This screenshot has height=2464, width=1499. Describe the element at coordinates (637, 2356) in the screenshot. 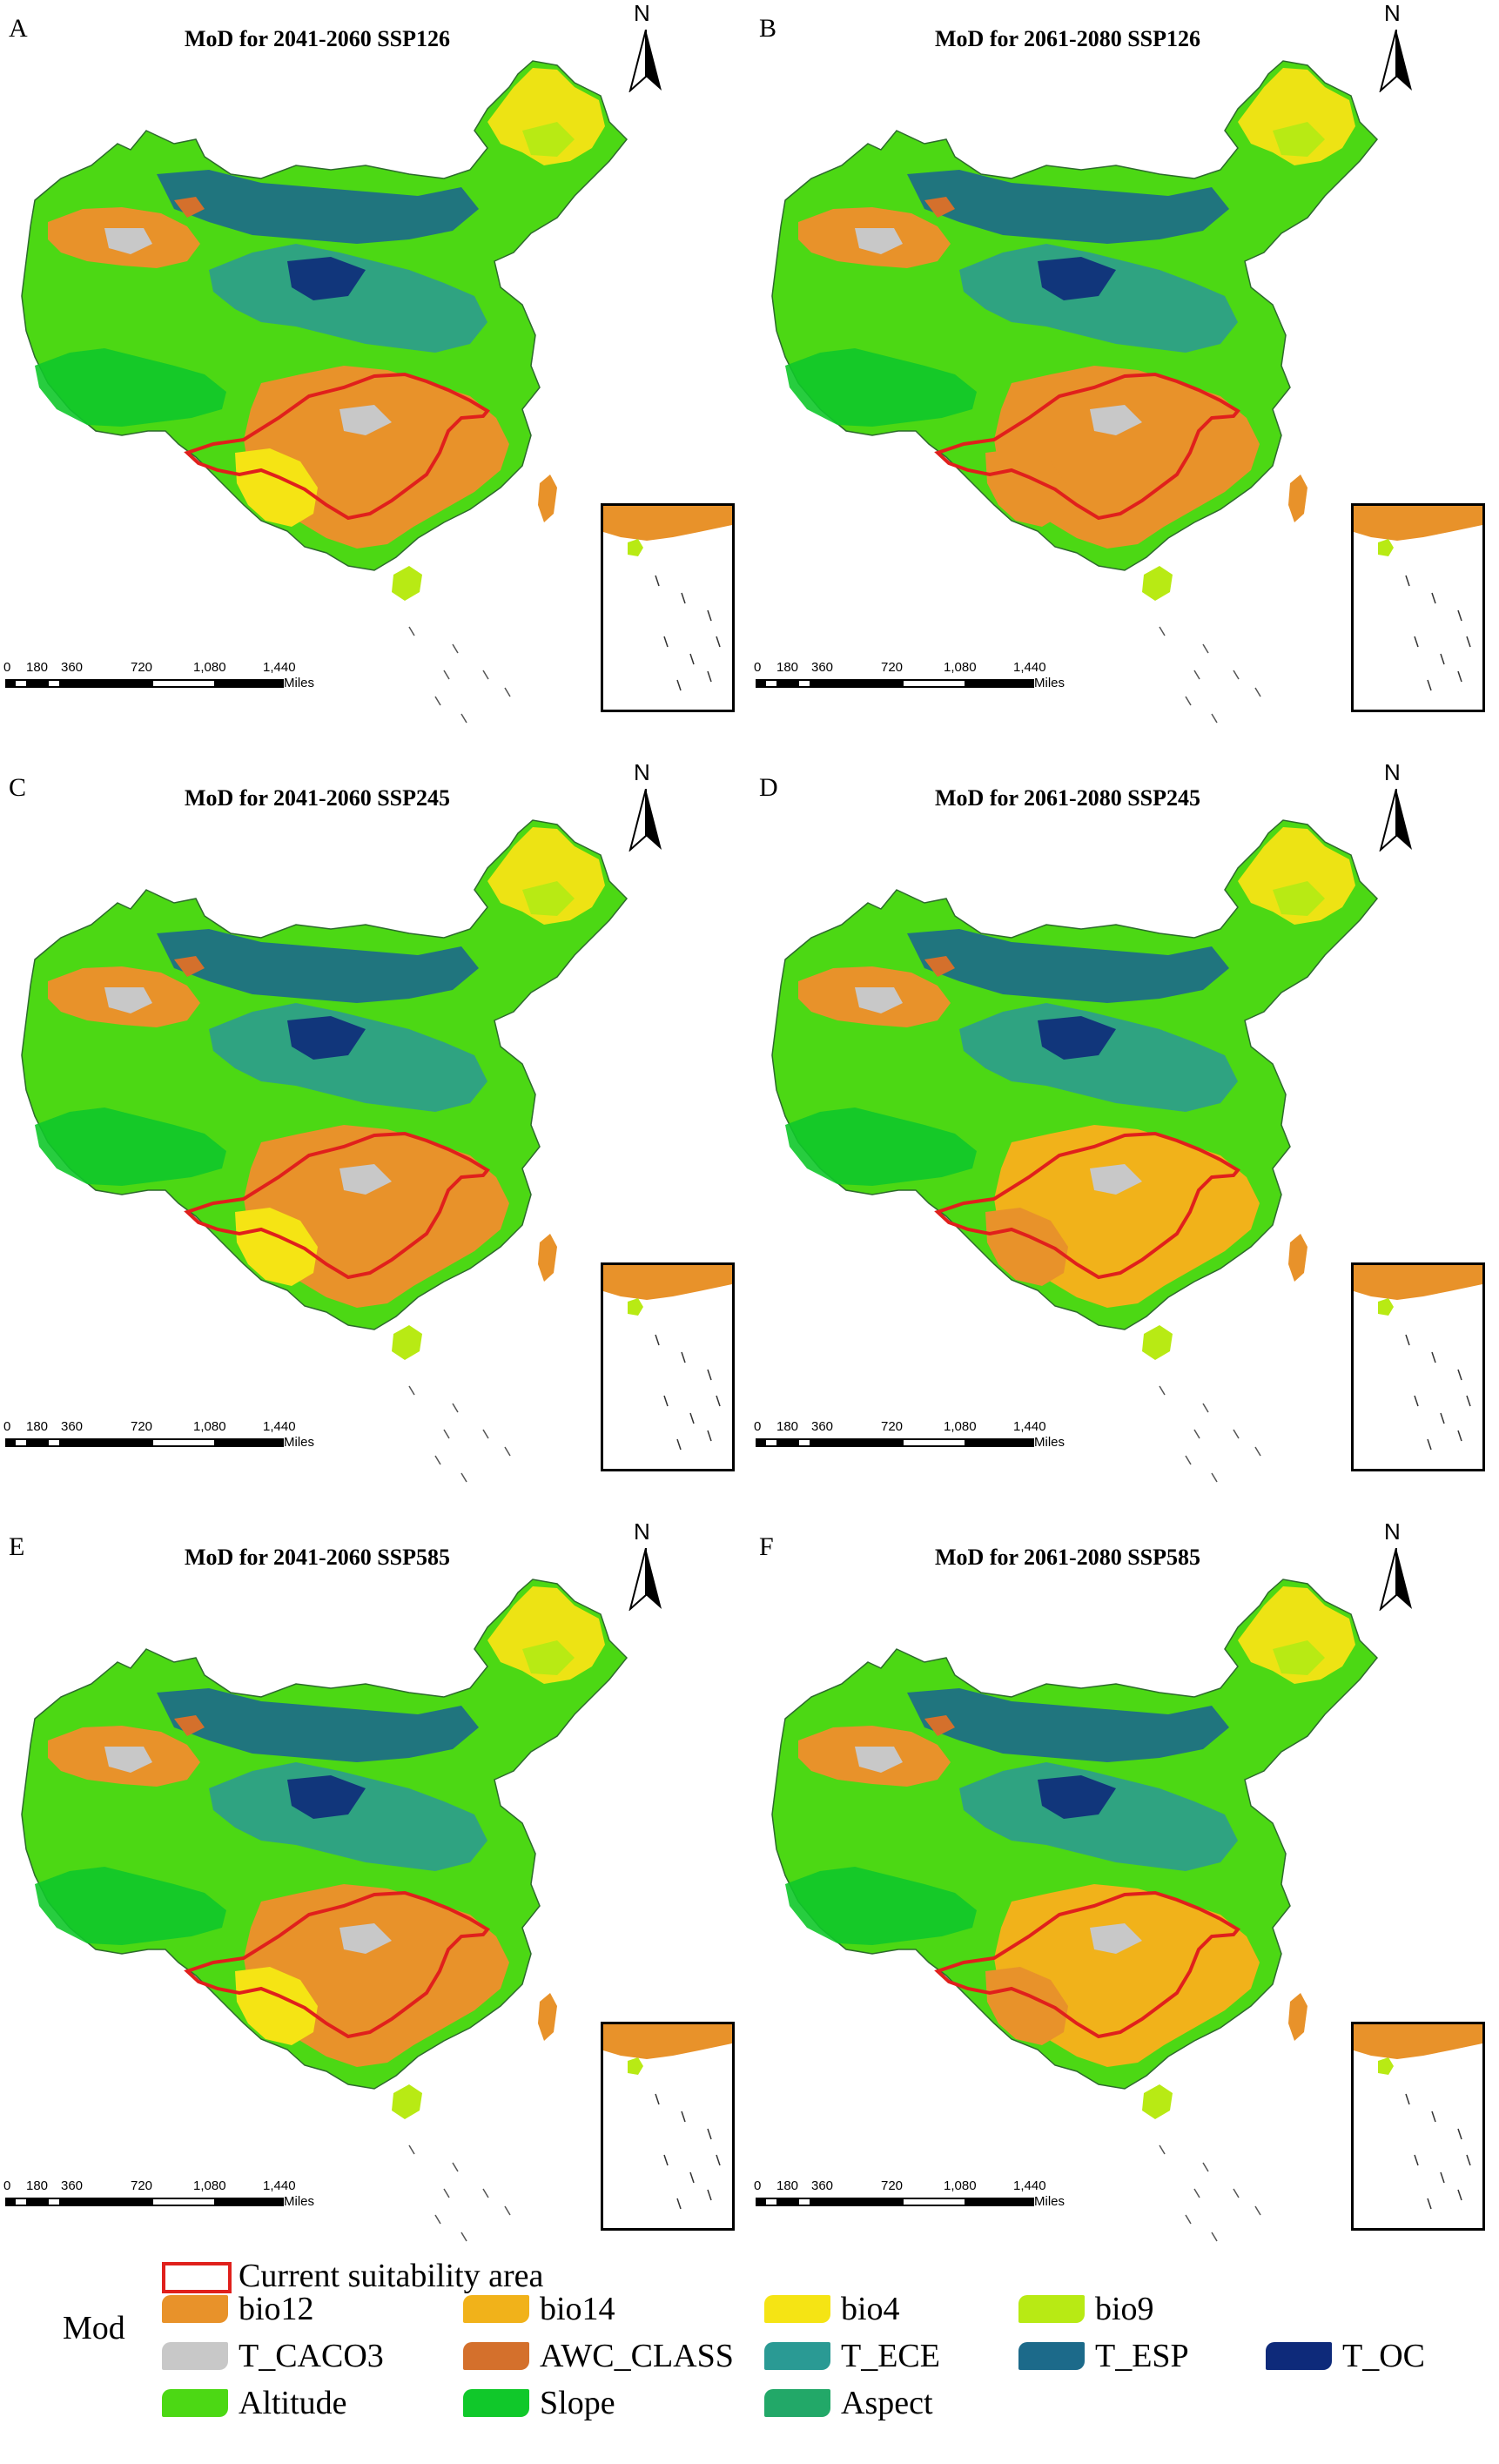

I see `legend-label: AWC_CLASS` at that location.